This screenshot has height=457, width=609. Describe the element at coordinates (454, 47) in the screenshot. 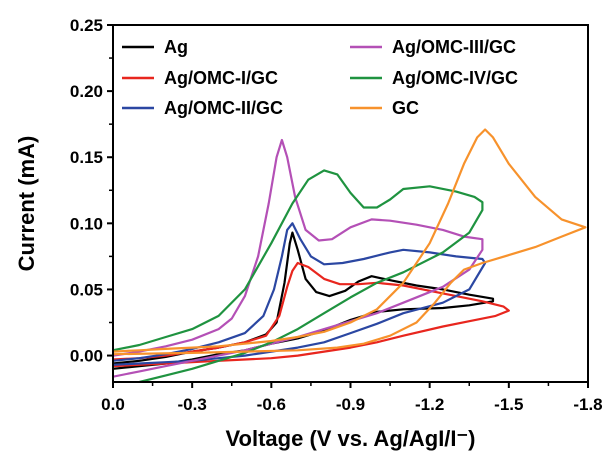

I see `legend-label: Ag/OMC-III/GC` at that location.